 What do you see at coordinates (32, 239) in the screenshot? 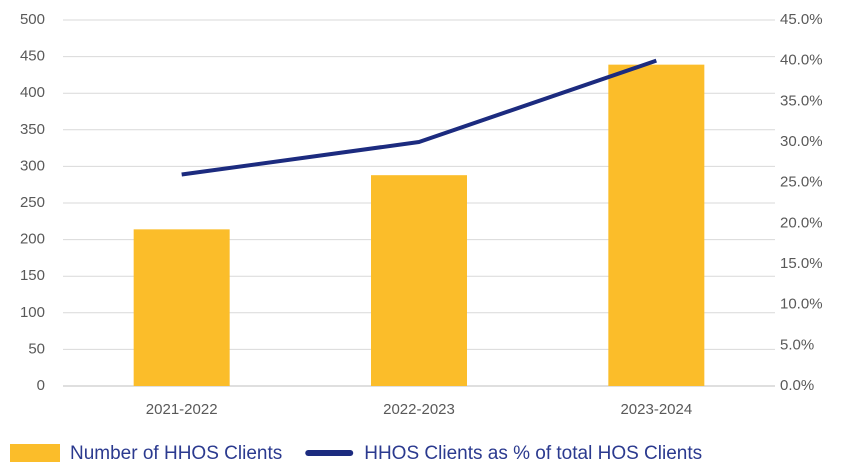
I see `y-tick-label: 200` at bounding box center [32, 239].